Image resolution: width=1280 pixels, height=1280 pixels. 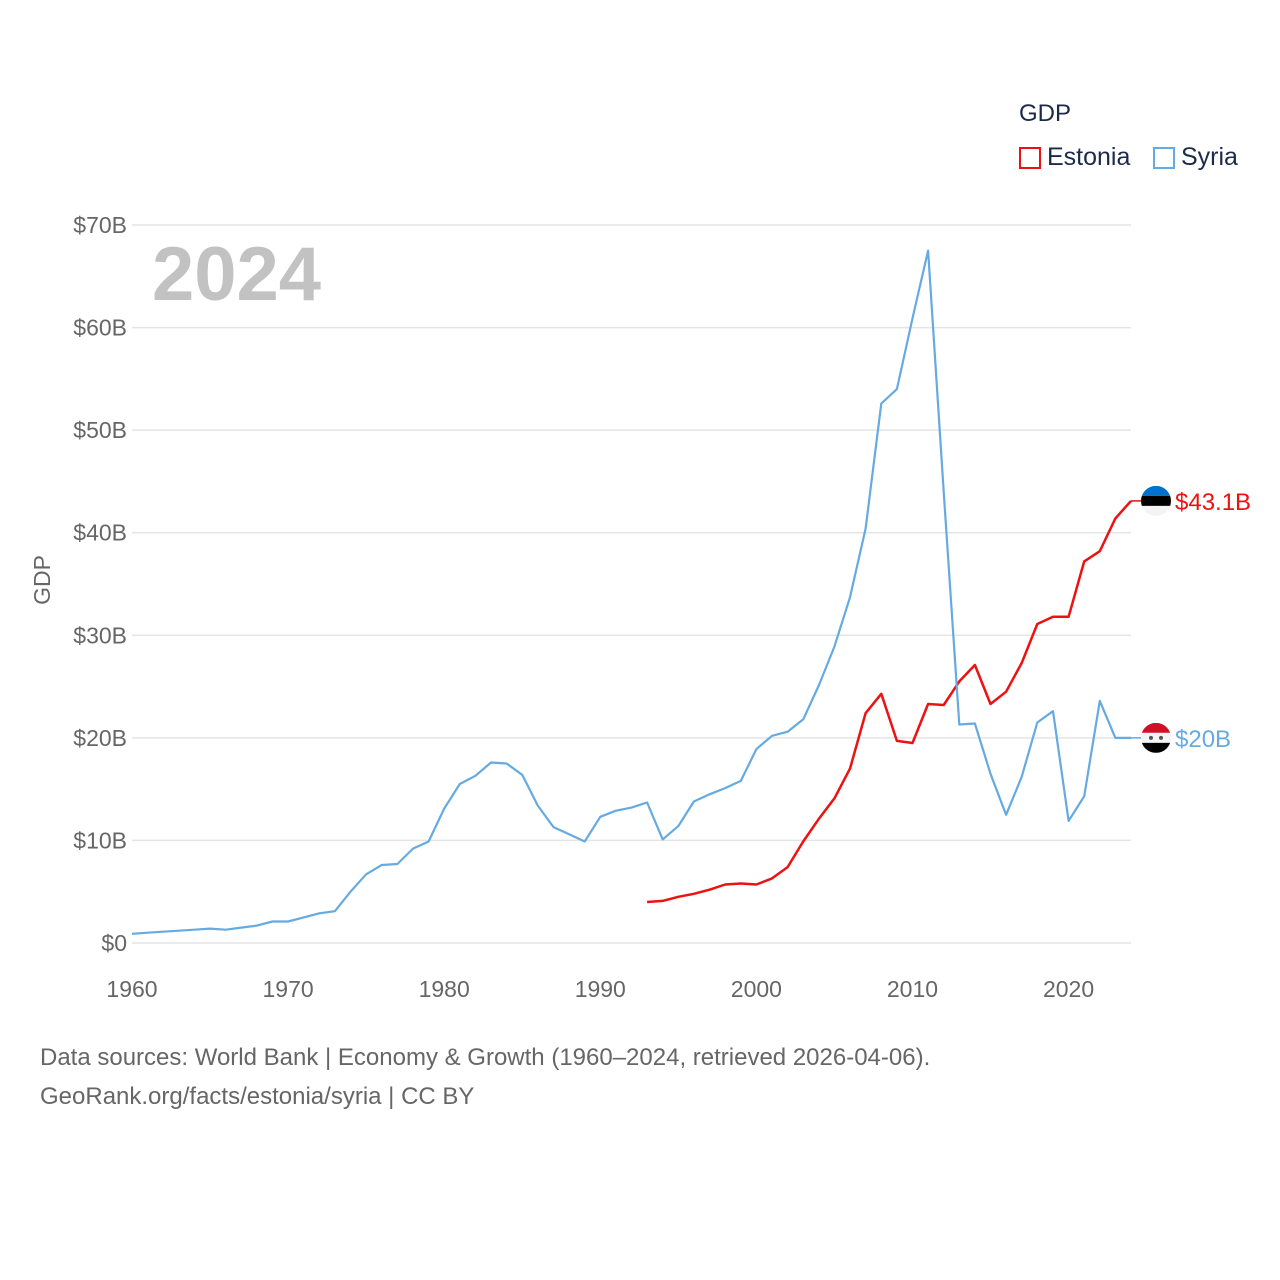 What do you see at coordinates (100, 225) in the screenshot?
I see `y-tick-label: $70B` at bounding box center [100, 225].